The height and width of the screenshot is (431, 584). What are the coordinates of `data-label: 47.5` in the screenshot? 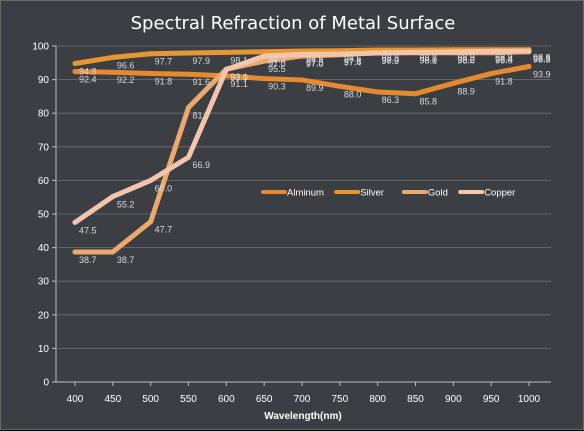 It's located at (88, 230).